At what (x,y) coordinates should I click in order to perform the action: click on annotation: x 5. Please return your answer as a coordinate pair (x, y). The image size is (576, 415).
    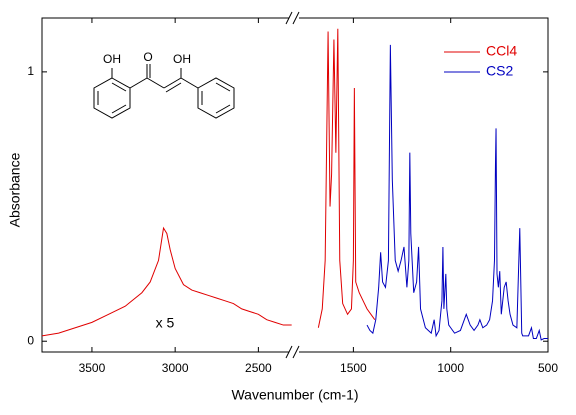
    Looking at the image, I should click on (165, 323).